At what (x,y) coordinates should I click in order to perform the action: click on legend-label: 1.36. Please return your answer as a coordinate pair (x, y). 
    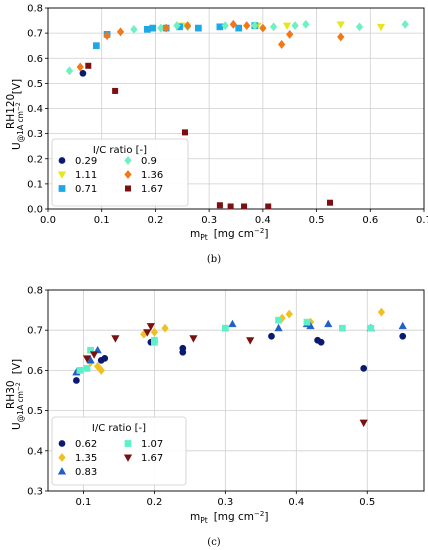
    Looking at the image, I should click on (152, 175).